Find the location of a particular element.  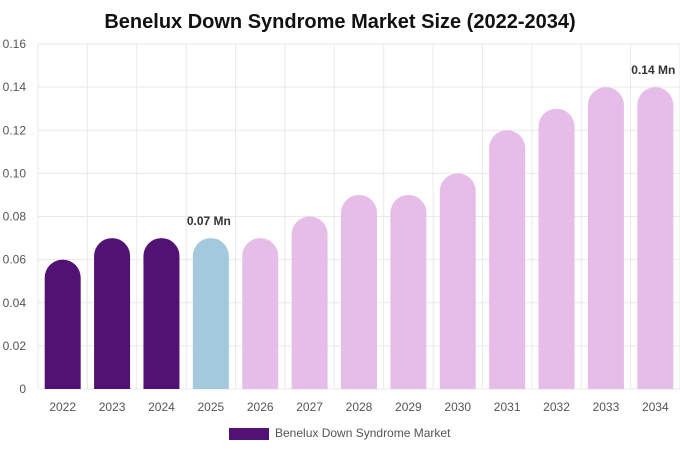

x-tick-label: 2027 is located at coordinates (309, 407).